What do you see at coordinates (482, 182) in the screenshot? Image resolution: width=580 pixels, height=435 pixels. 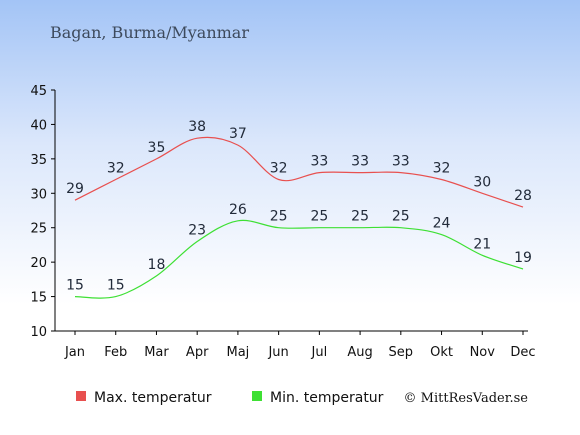 I see `max-temperature-label: 30` at bounding box center [482, 182].